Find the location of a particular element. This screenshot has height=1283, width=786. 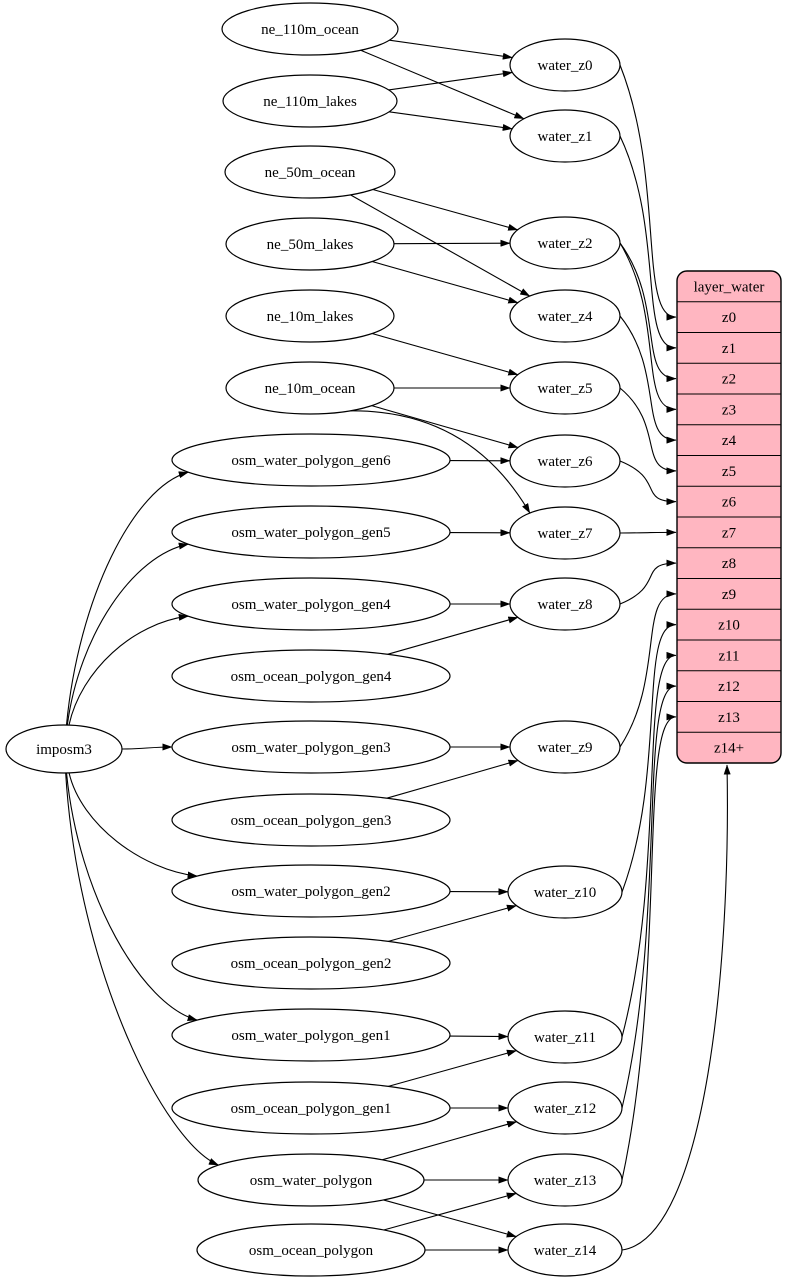

node-ne_110m_lakes: ne_110m_lakes is located at coordinates (310, 101).